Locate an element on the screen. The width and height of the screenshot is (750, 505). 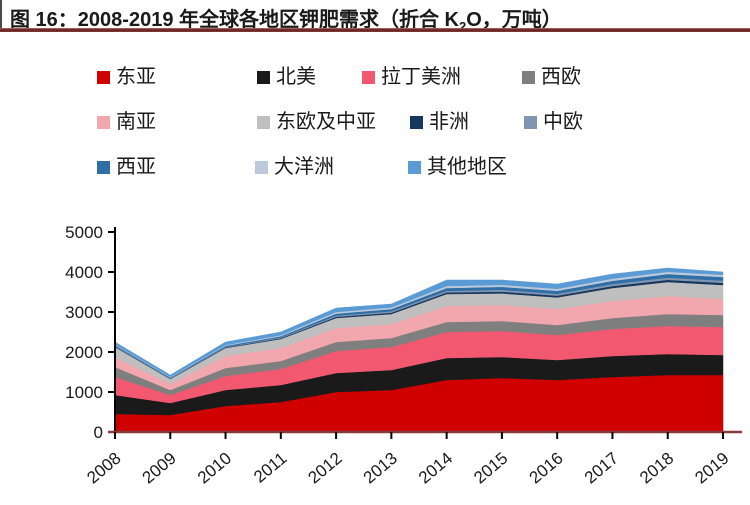
x-tick-label: 2010 is located at coordinates (214, 468).